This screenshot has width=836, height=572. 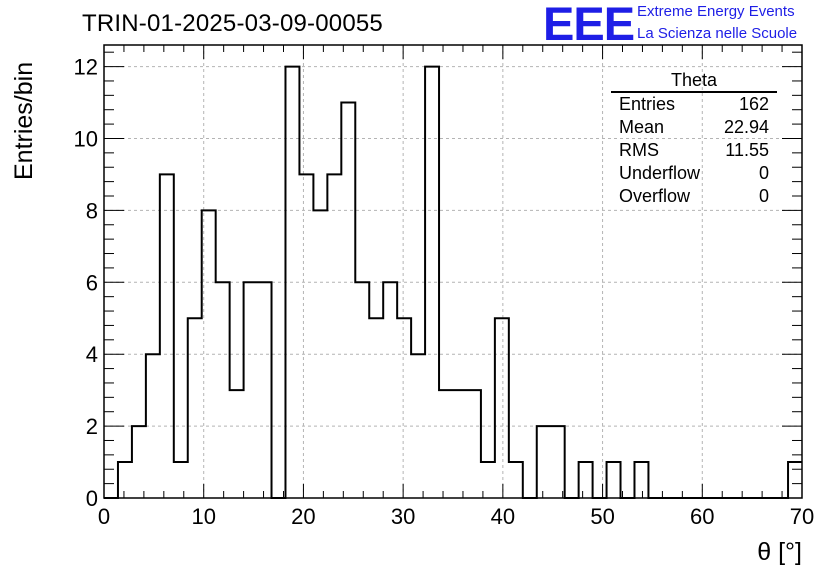 What do you see at coordinates (92, 426) in the screenshot?
I see `y-tick-label: 2` at bounding box center [92, 426].